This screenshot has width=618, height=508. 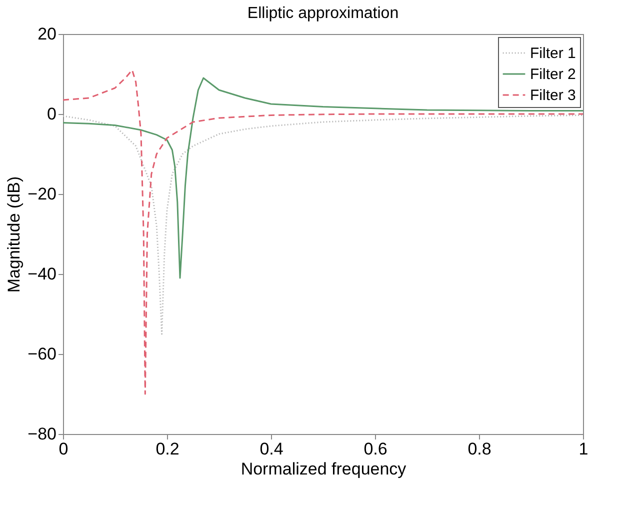 What do you see at coordinates (42, 354) in the screenshot?
I see `y-tick-label: −60` at bounding box center [42, 354].